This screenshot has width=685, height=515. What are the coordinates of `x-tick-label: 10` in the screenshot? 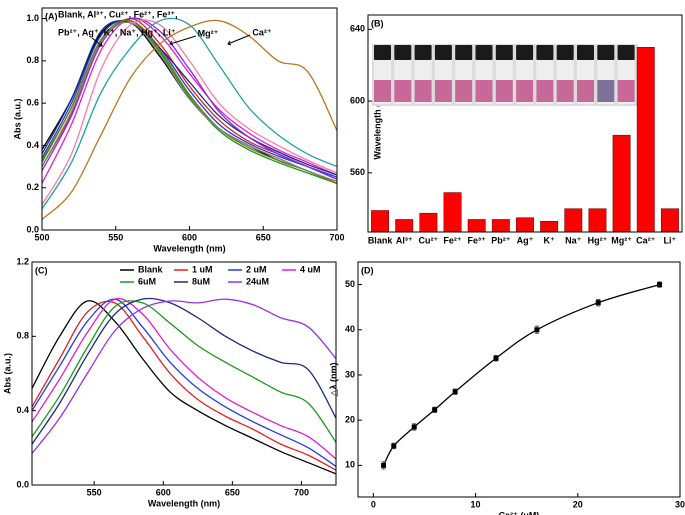 It's located at (476, 504).